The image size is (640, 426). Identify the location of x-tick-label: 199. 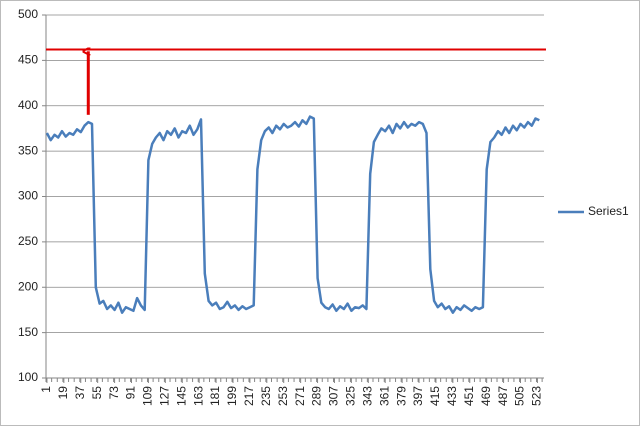
(232, 396).